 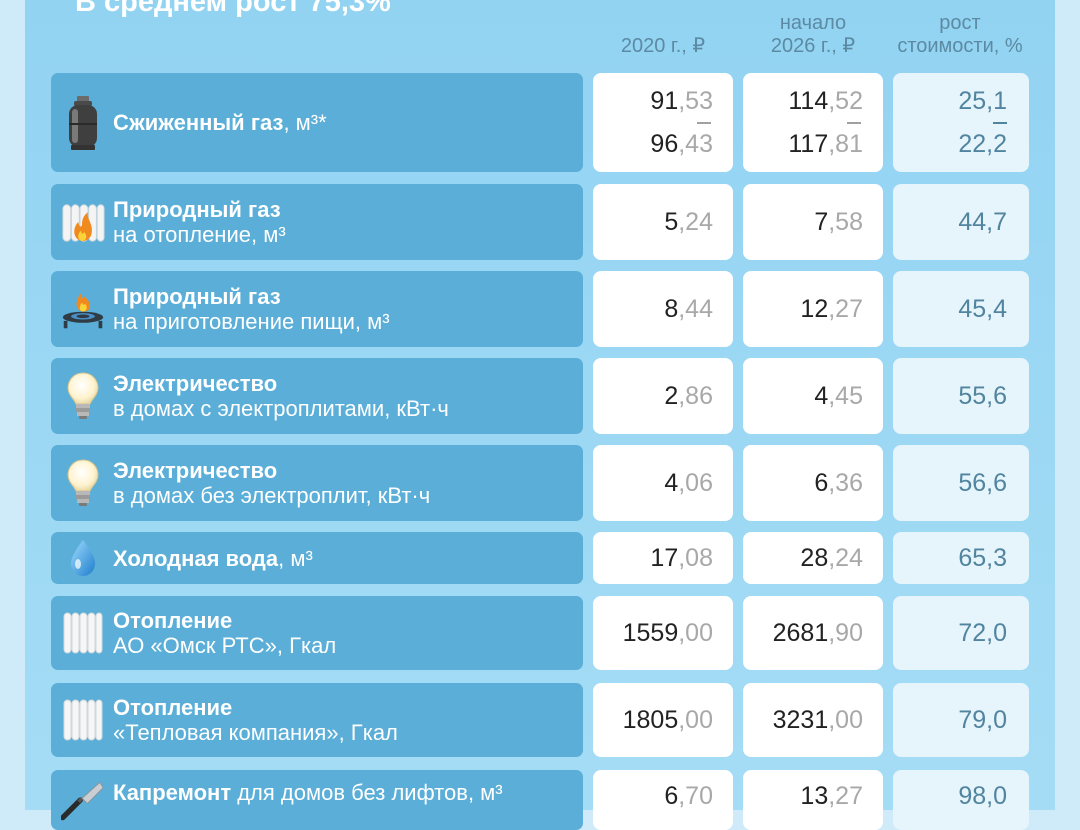 I want to click on growth-value: 72,0, so click(x=982, y=633).